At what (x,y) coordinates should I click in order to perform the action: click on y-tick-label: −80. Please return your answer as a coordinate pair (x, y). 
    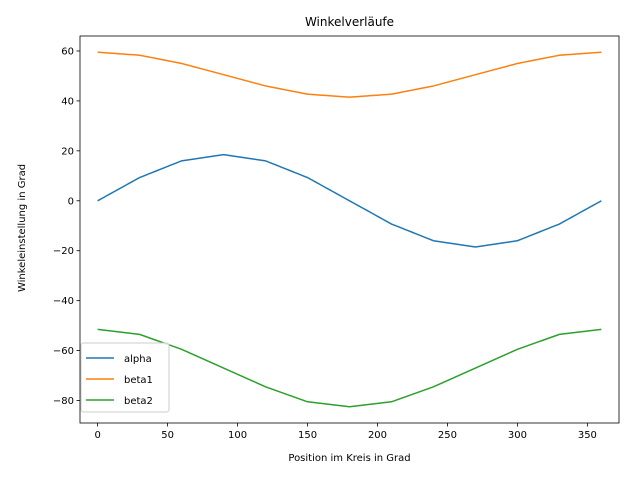
    Looking at the image, I should click on (63, 401).